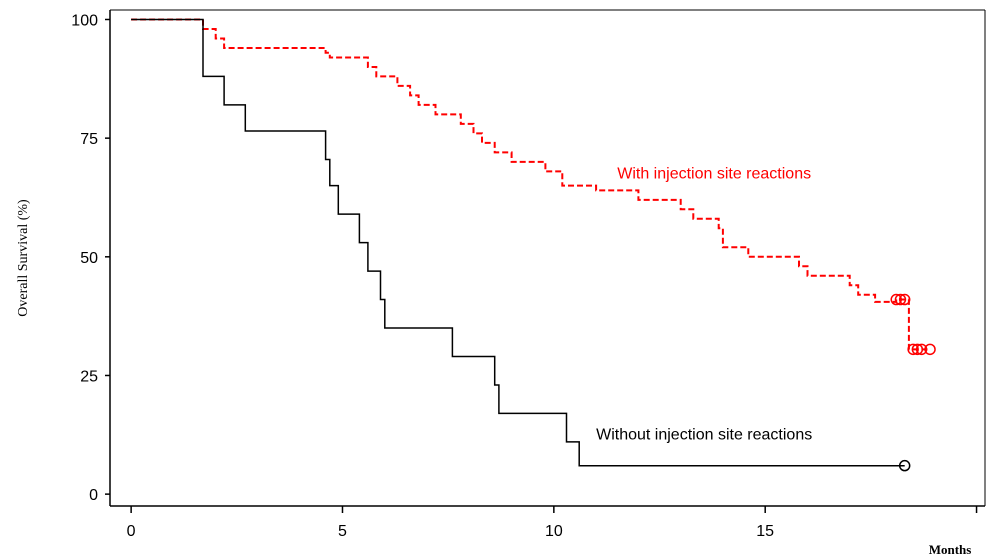  What do you see at coordinates (554, 531) in the screenshot?
I see `x-tick-label: 10` at bounding box center [554, 531].